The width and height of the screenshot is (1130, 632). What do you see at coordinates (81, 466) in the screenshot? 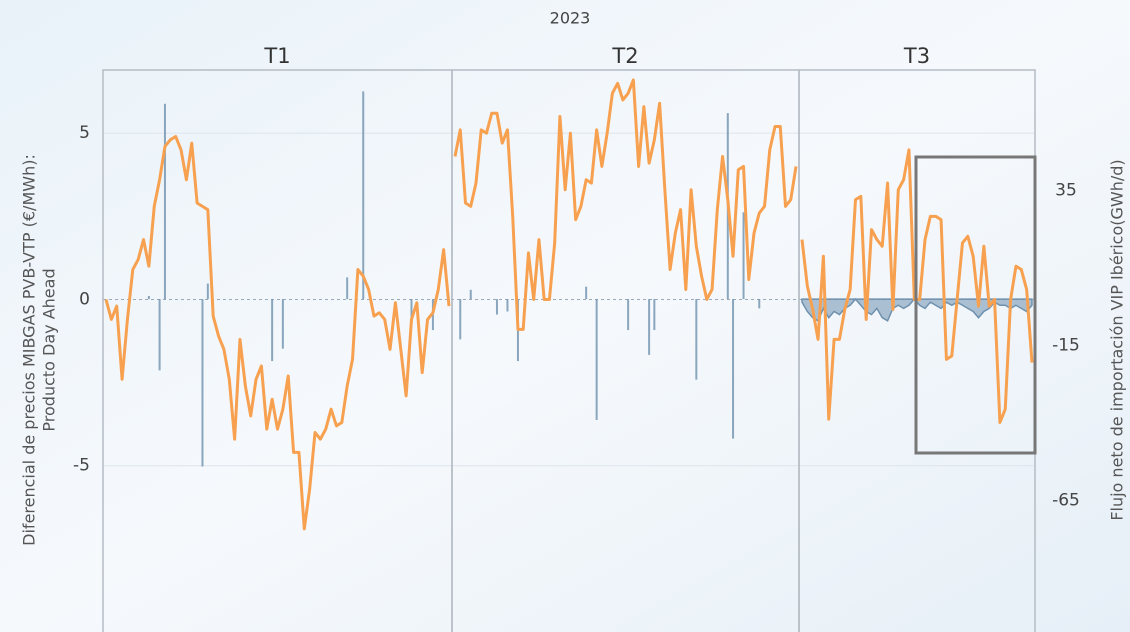
I see `y-tick-label: -5` at bounding box center [81, 466].